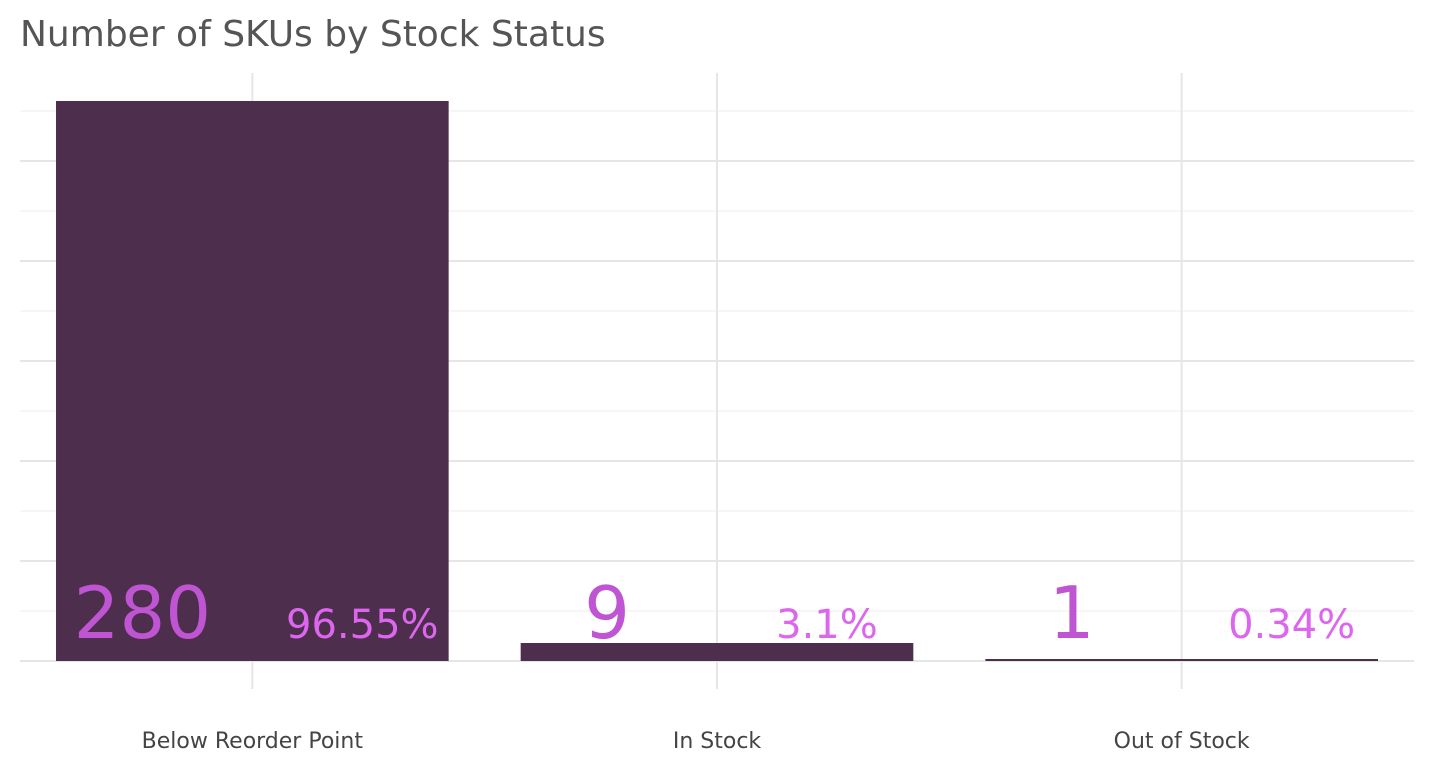  I want to click on percent-label: 0.34%, so click(1291, 625).